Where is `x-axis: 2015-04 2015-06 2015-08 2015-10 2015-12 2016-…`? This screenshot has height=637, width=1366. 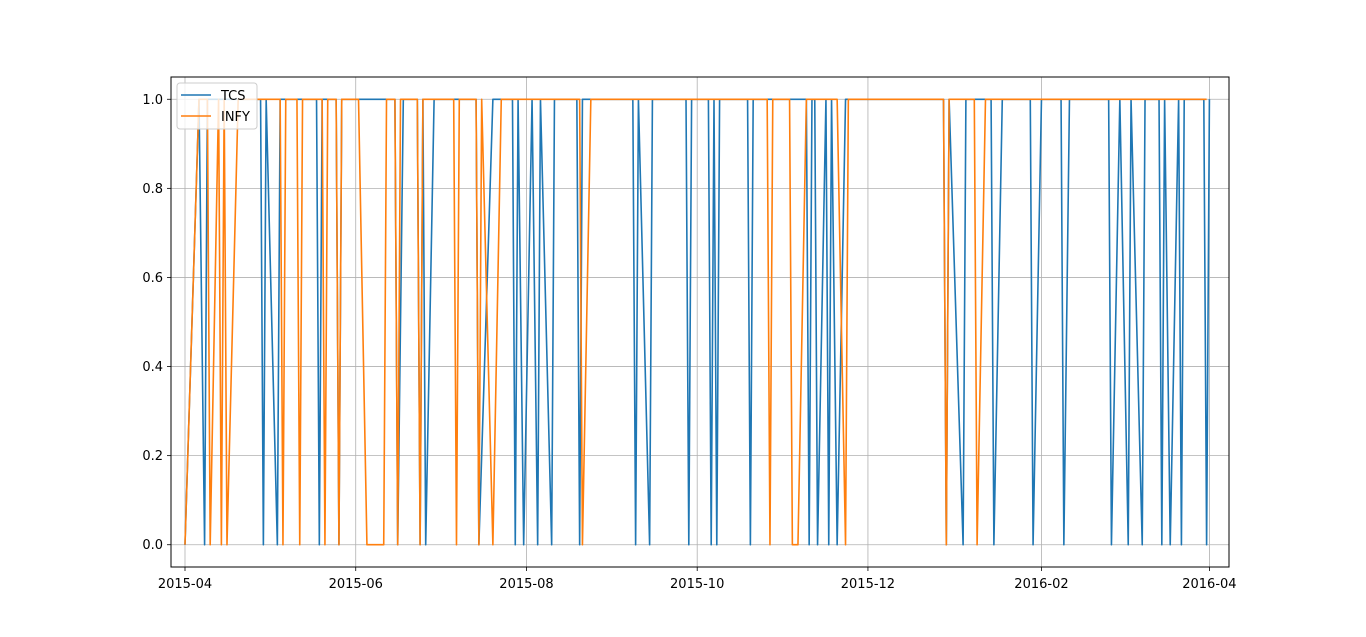
x-axis: 2015-04 2015-06 2015-08 2015-10 2015-12 2016-… is located at coordinates (697, 579).